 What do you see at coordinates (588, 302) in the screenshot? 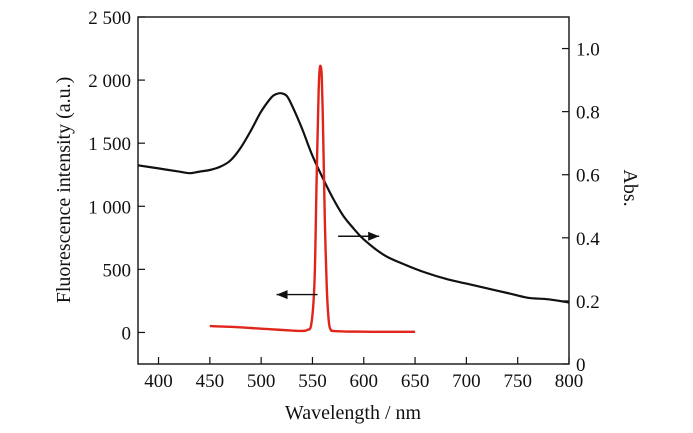
I see `right-y-tick-label: 0.2` at bounding box center [588, 302].